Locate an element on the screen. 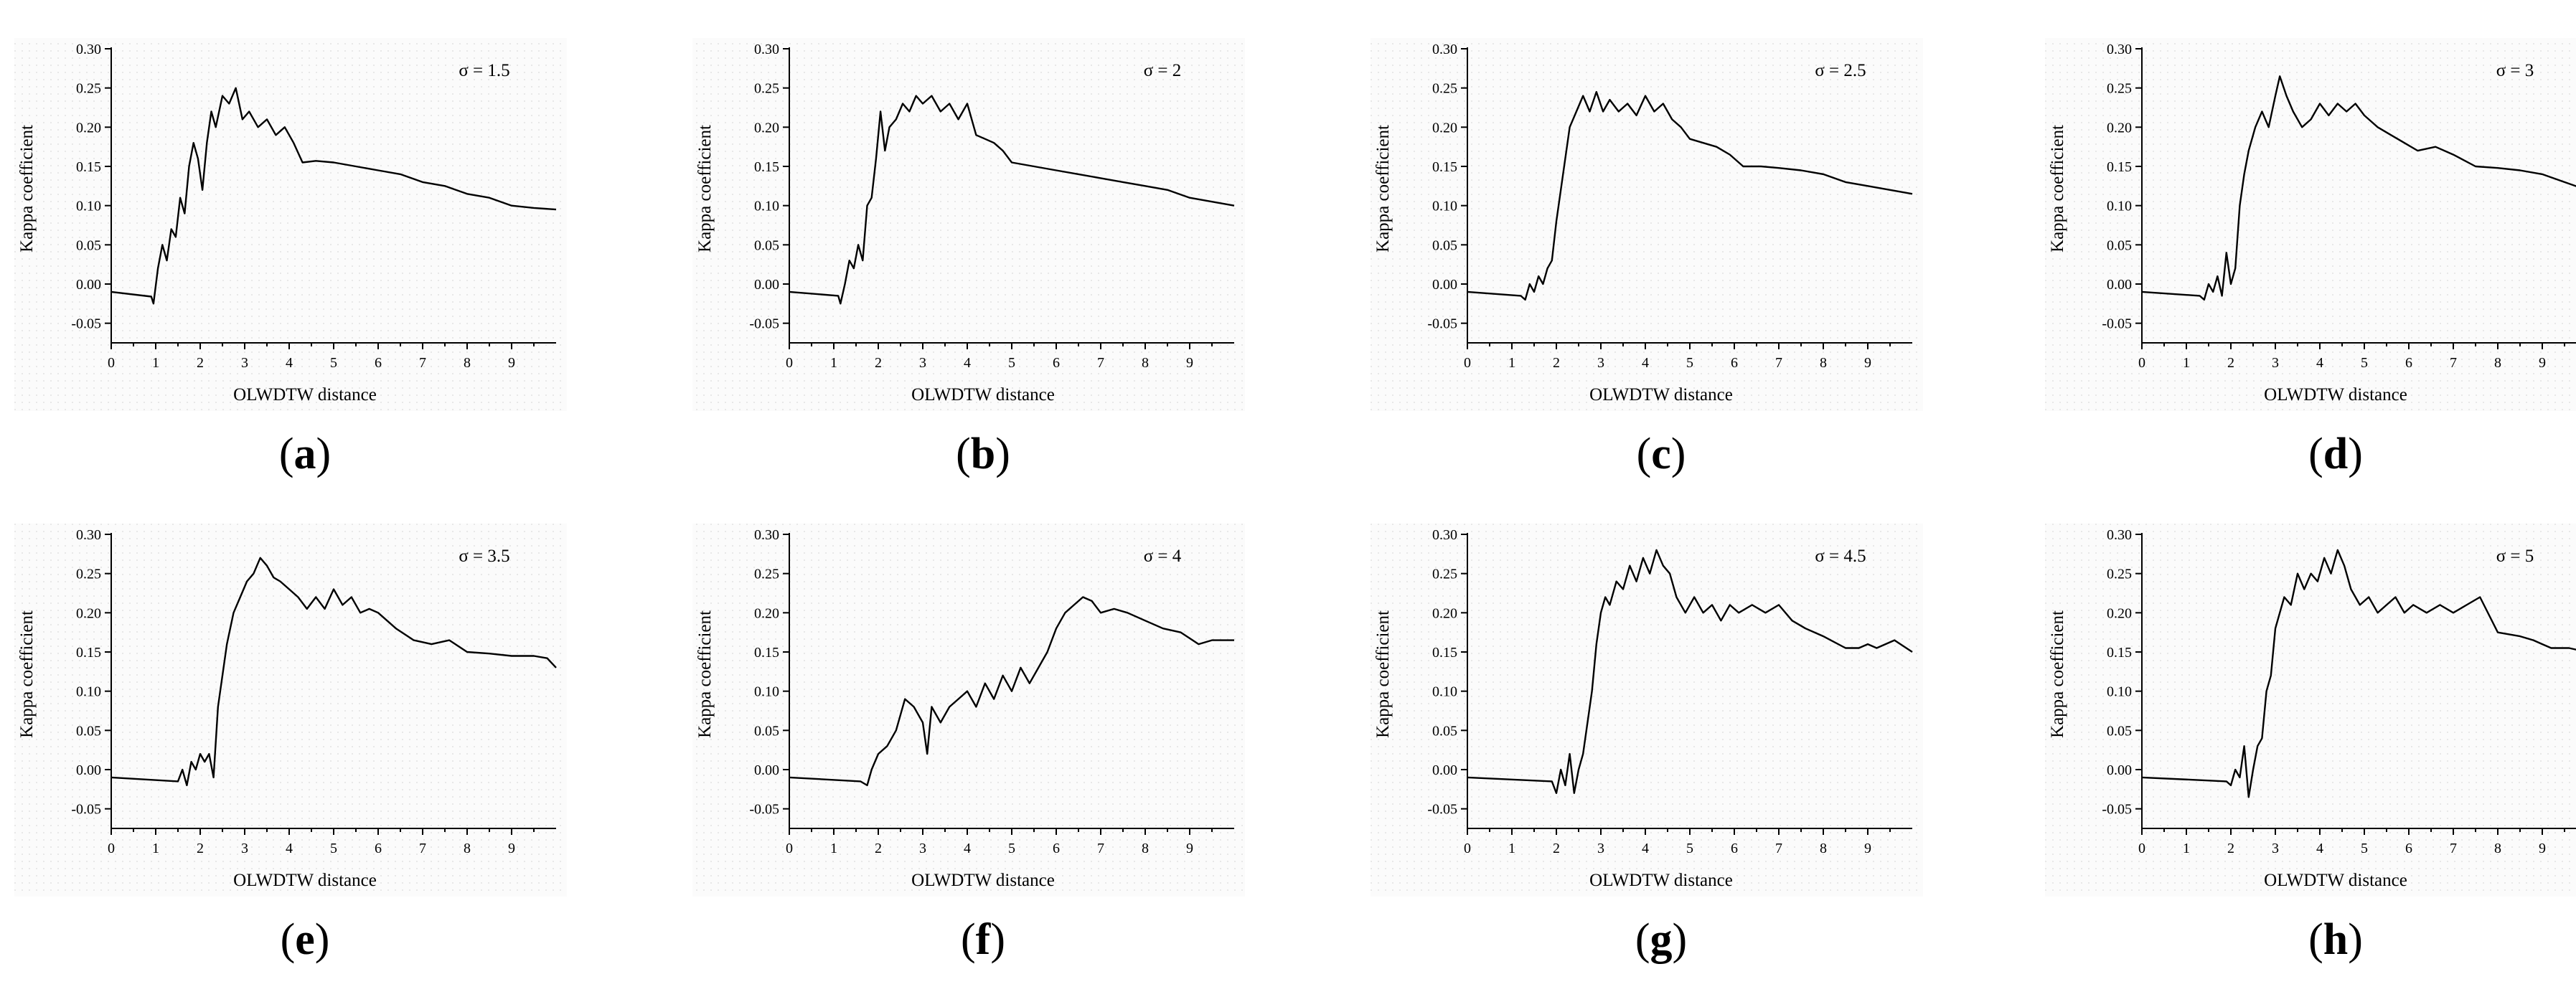  panel-caption-letter: g is located at coordinates (1661, 940).